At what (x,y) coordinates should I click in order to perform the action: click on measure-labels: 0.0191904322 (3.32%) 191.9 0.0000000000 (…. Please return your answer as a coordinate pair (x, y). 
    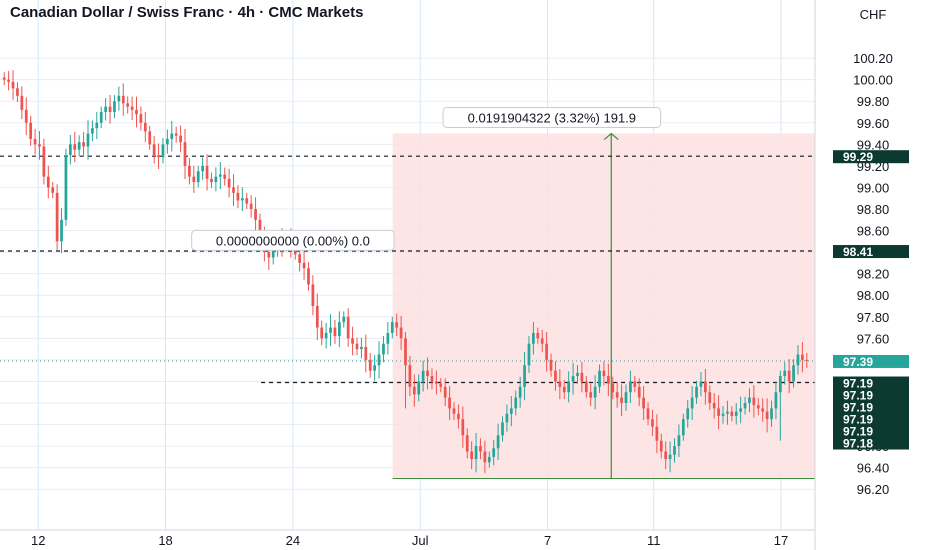
    Looking at the image, I should click on (426, 178).